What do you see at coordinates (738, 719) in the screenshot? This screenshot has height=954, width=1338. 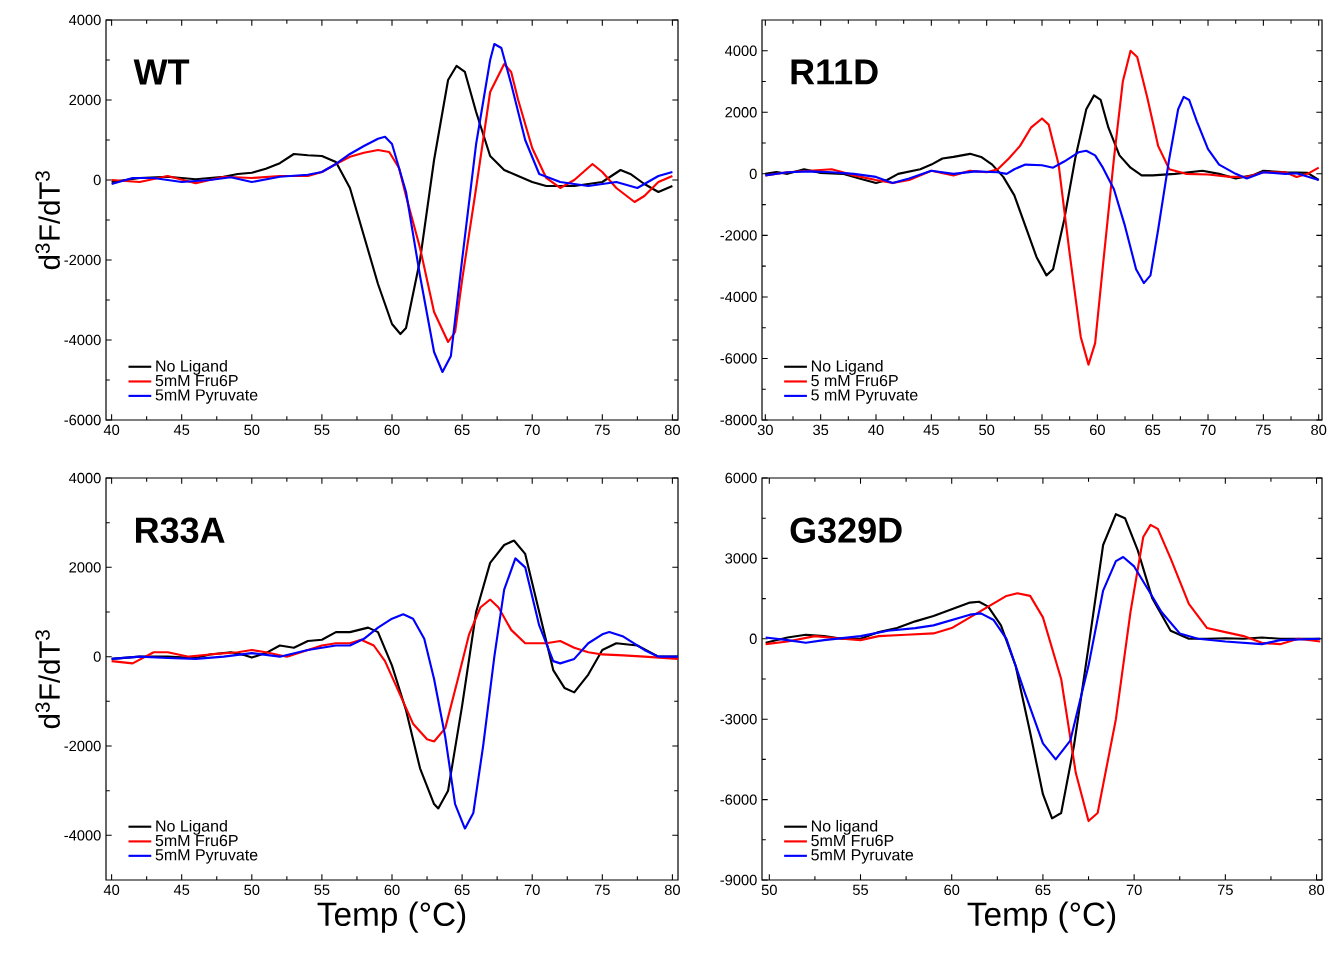 I see `y-tick-label: -3000` at bounding box center [738, 719].